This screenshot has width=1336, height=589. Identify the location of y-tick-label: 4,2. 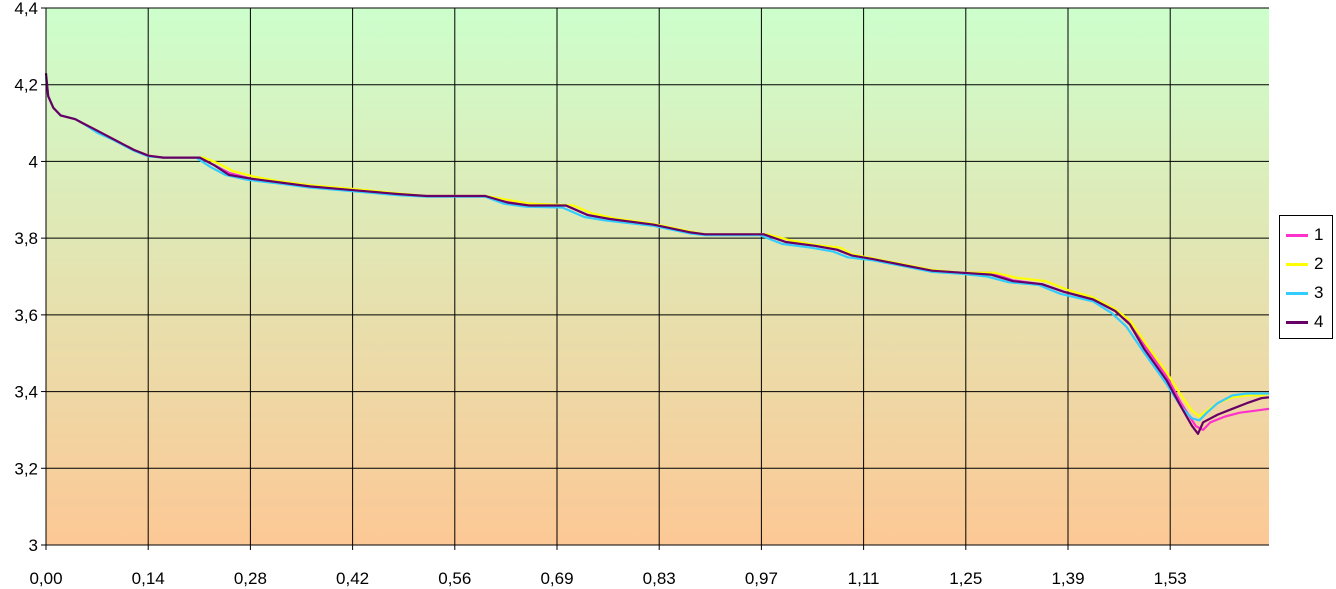
(26, 85).